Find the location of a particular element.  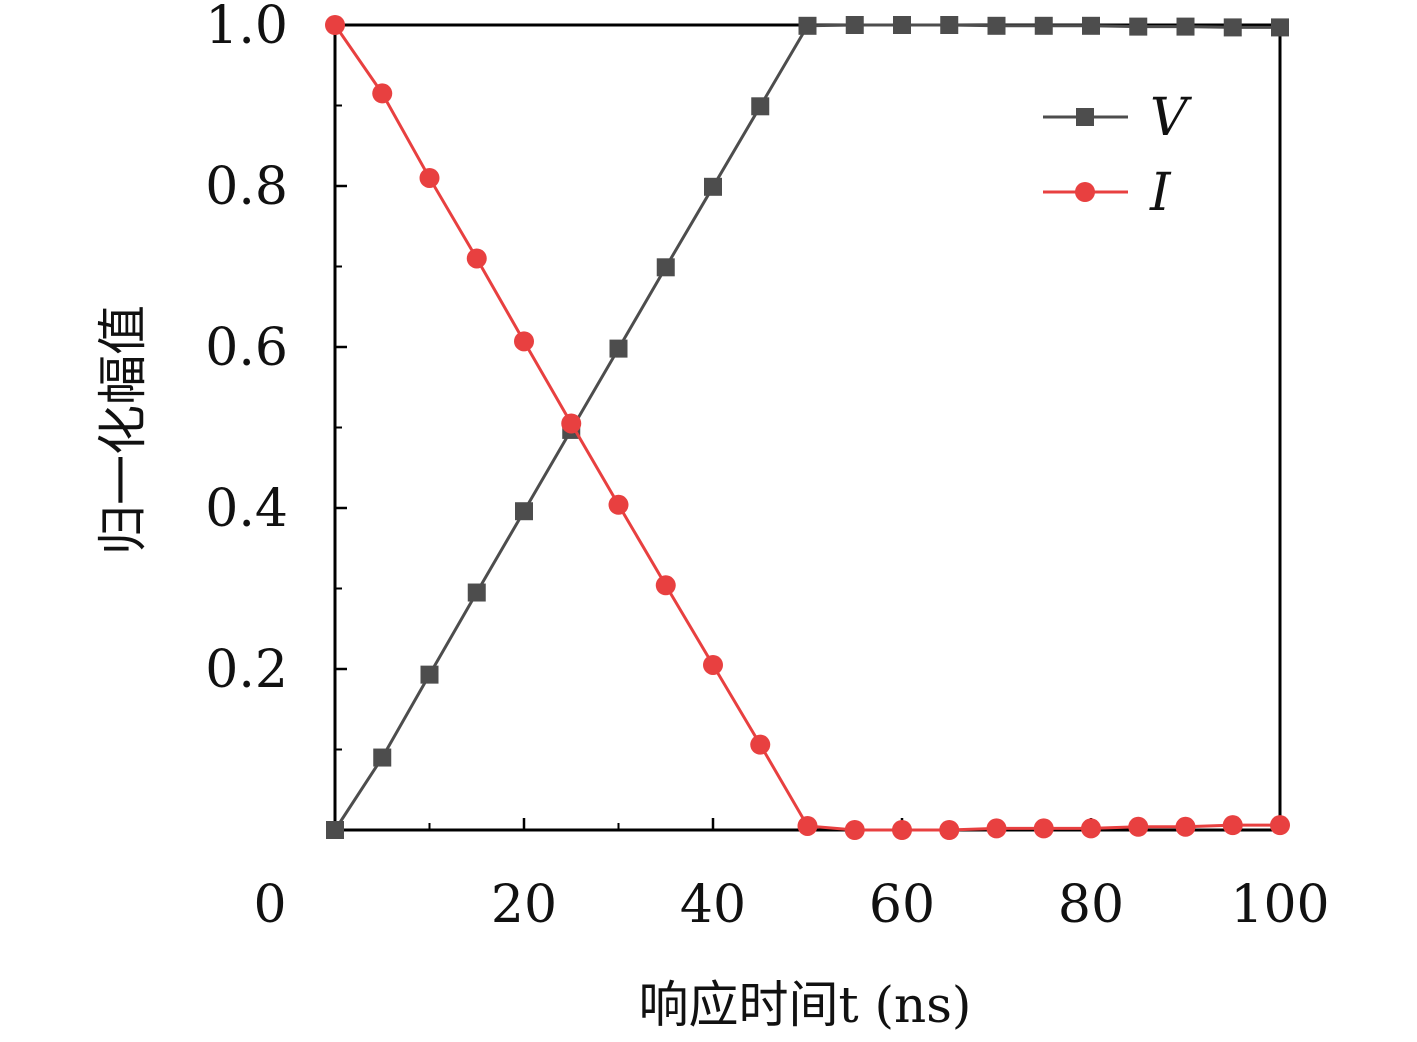

y-tick-label: 0.8 is located at coordinates (246, 187).